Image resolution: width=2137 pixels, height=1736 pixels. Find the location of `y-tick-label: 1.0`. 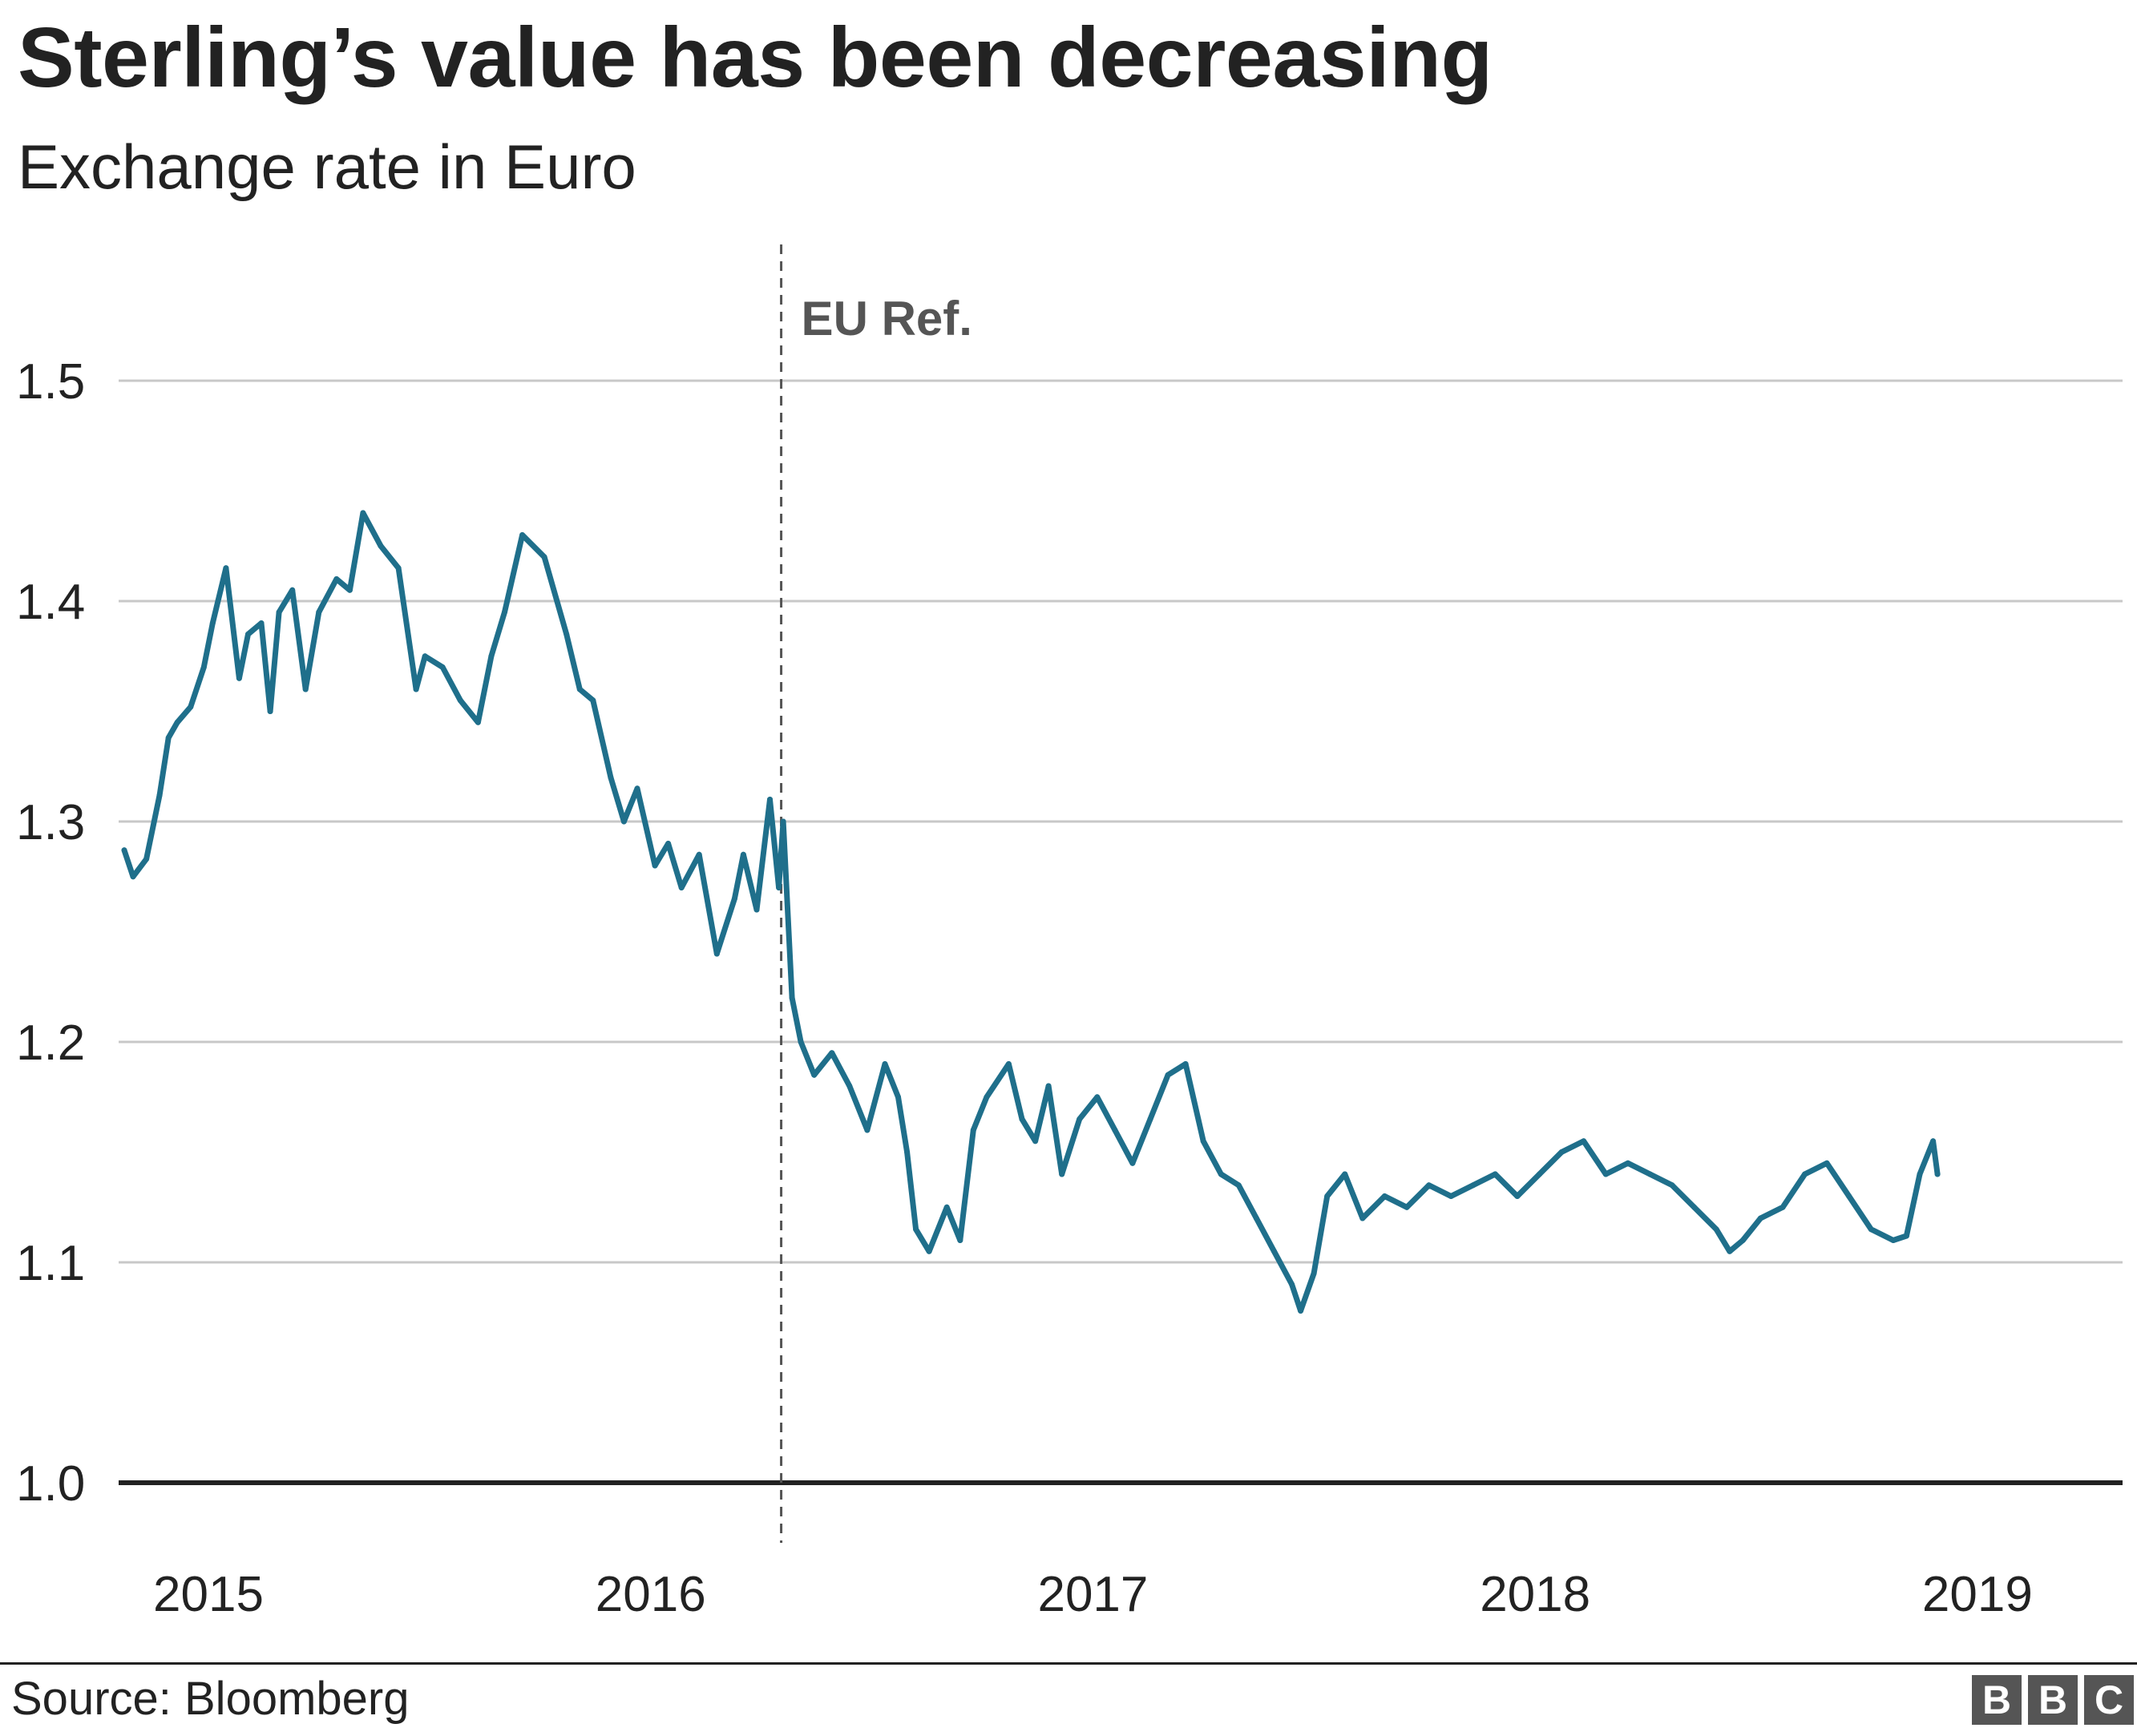

y-tick-label: 1.0 is located at coordinates (50, 1484).